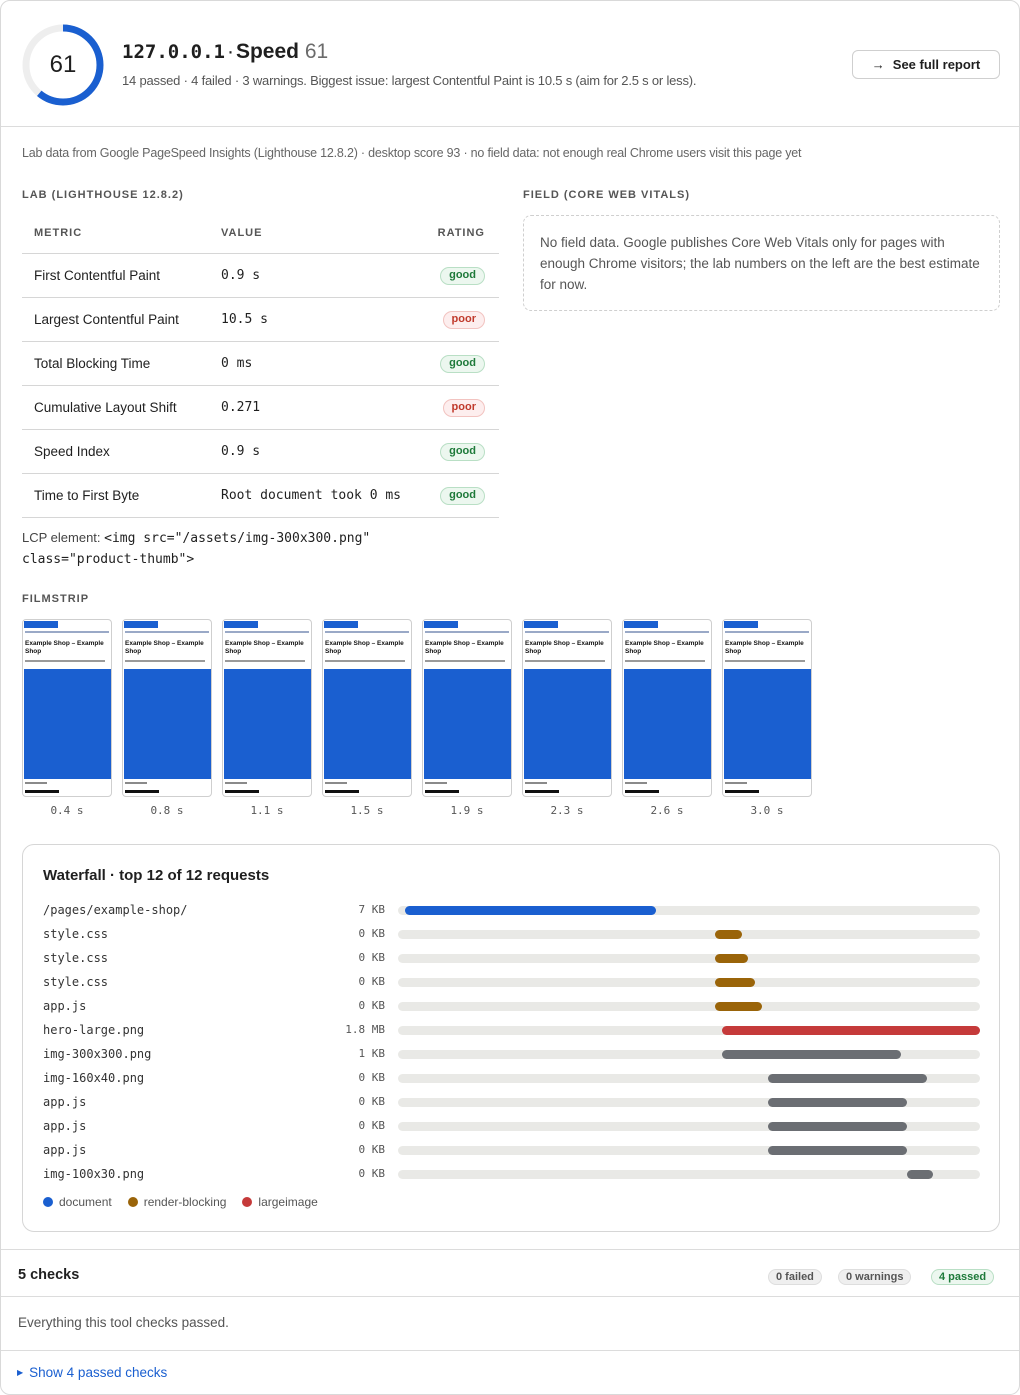 The height and width of the screenshot is (1395, 1020). I want to click on legend-item: document, so click(77, 1202).